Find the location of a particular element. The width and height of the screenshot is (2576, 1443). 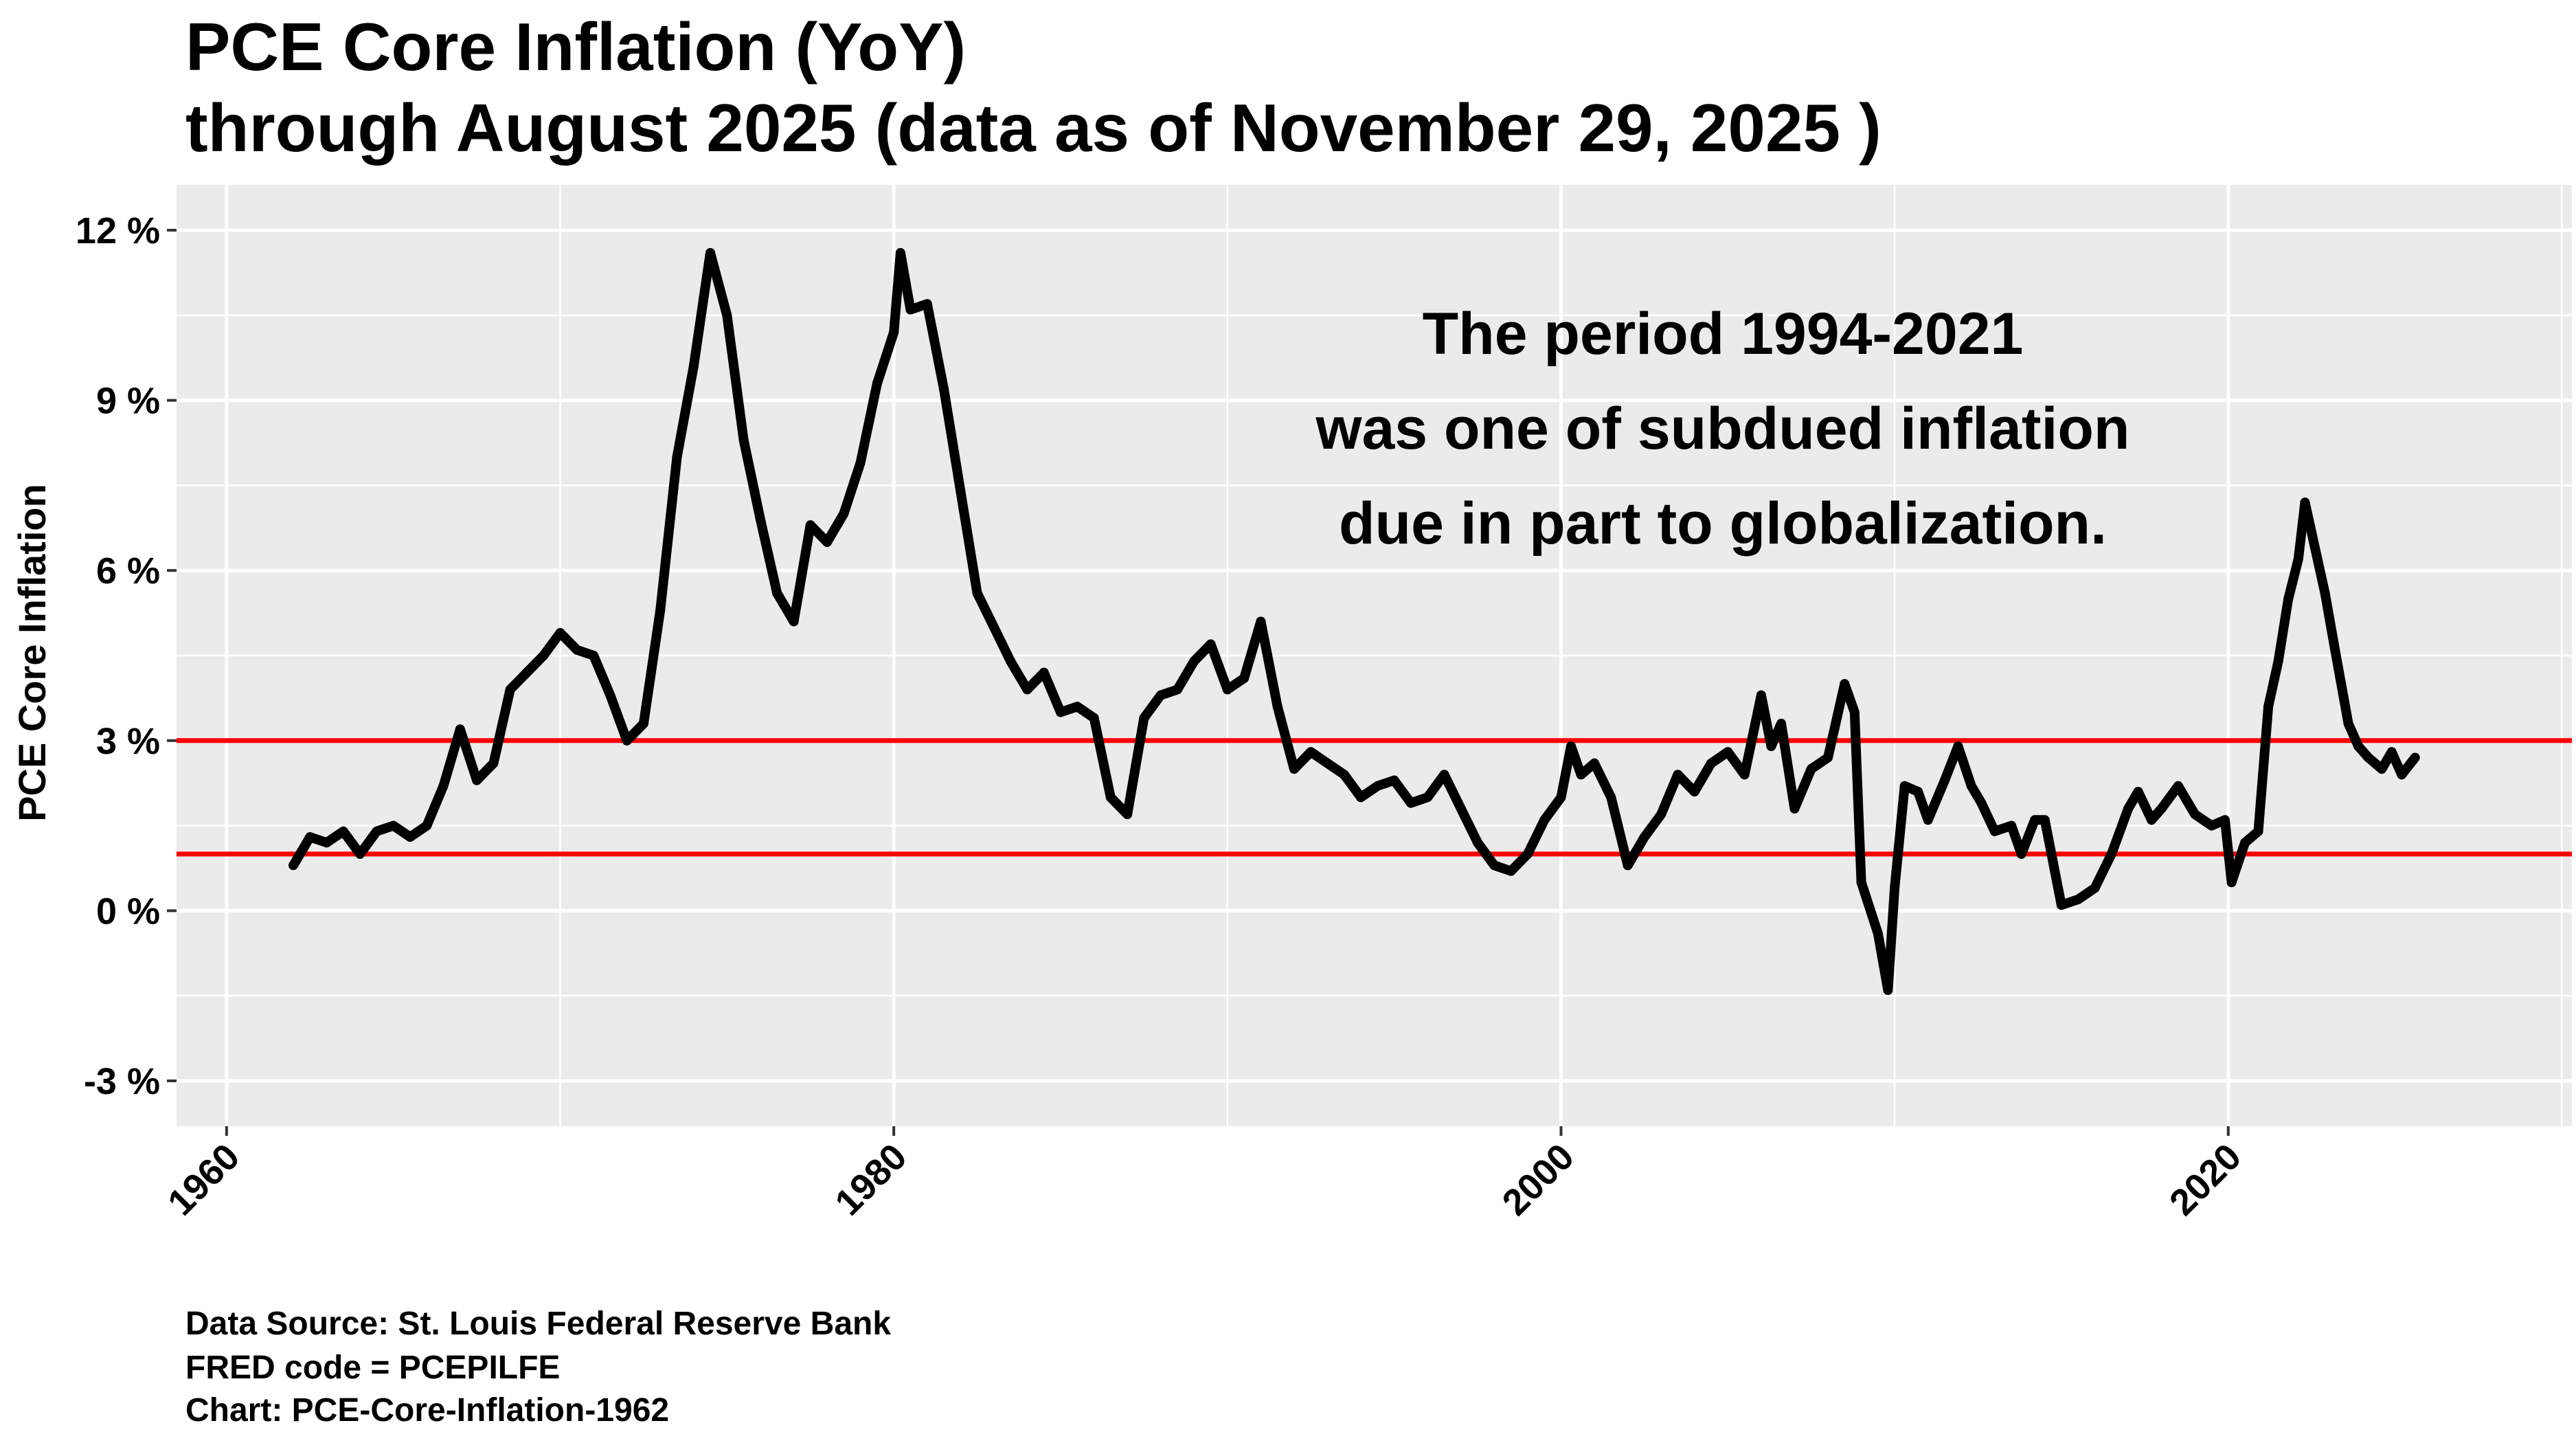

reference-lines is located at coordinates (1374, 798).